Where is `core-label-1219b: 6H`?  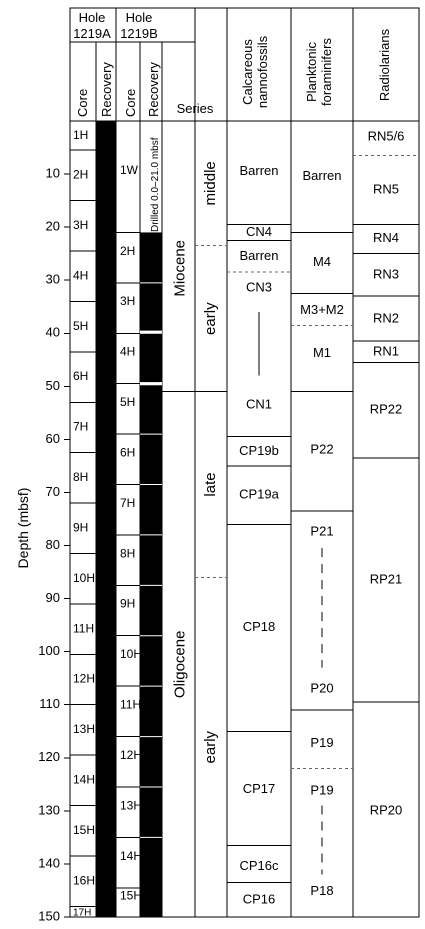
core-label-1219b: 6H is located at coordinates (127, 452).